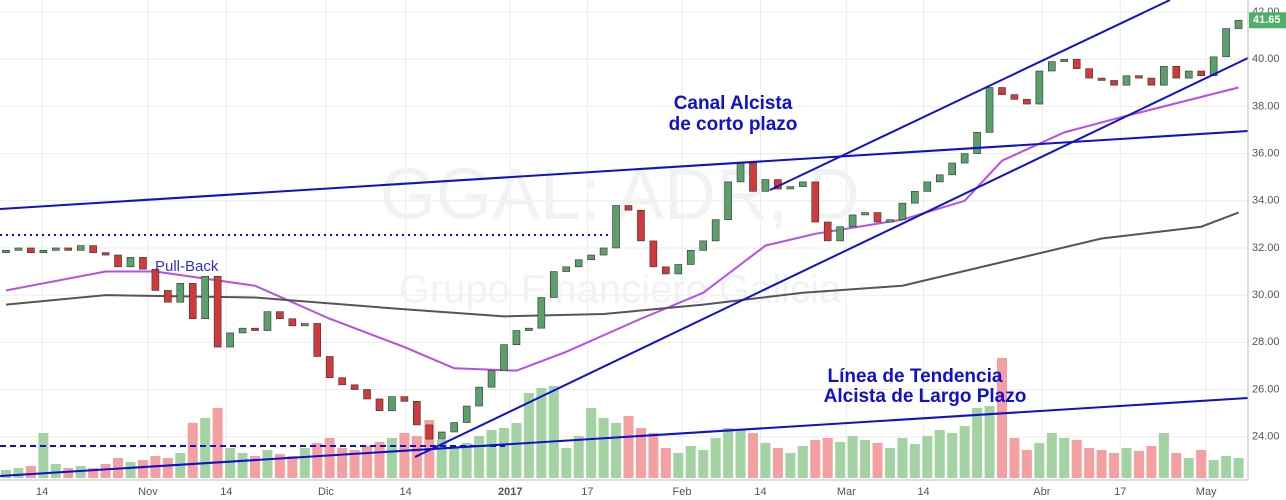  Describe the element at coordinates (846, 492) in the screenshot. I see `x-tick-label: Mar` at that location.